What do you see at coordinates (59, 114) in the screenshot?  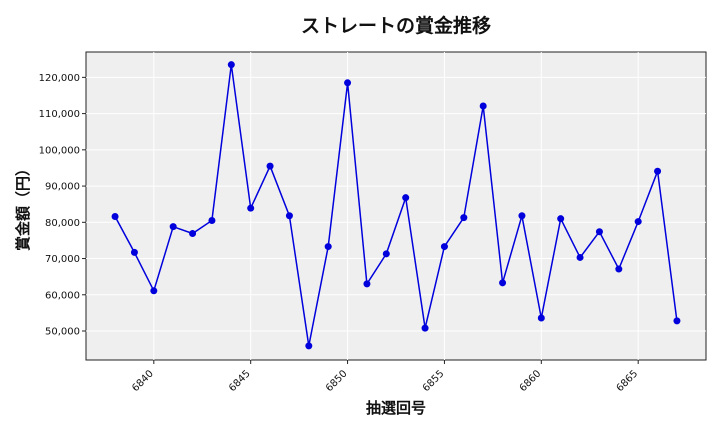 I see `y-tick-label: 110,000` at bounding box center [59, 114].